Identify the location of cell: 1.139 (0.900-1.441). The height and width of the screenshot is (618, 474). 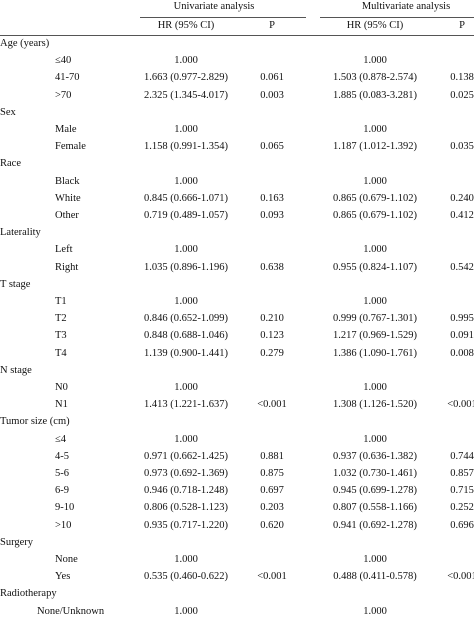
(186, 353).